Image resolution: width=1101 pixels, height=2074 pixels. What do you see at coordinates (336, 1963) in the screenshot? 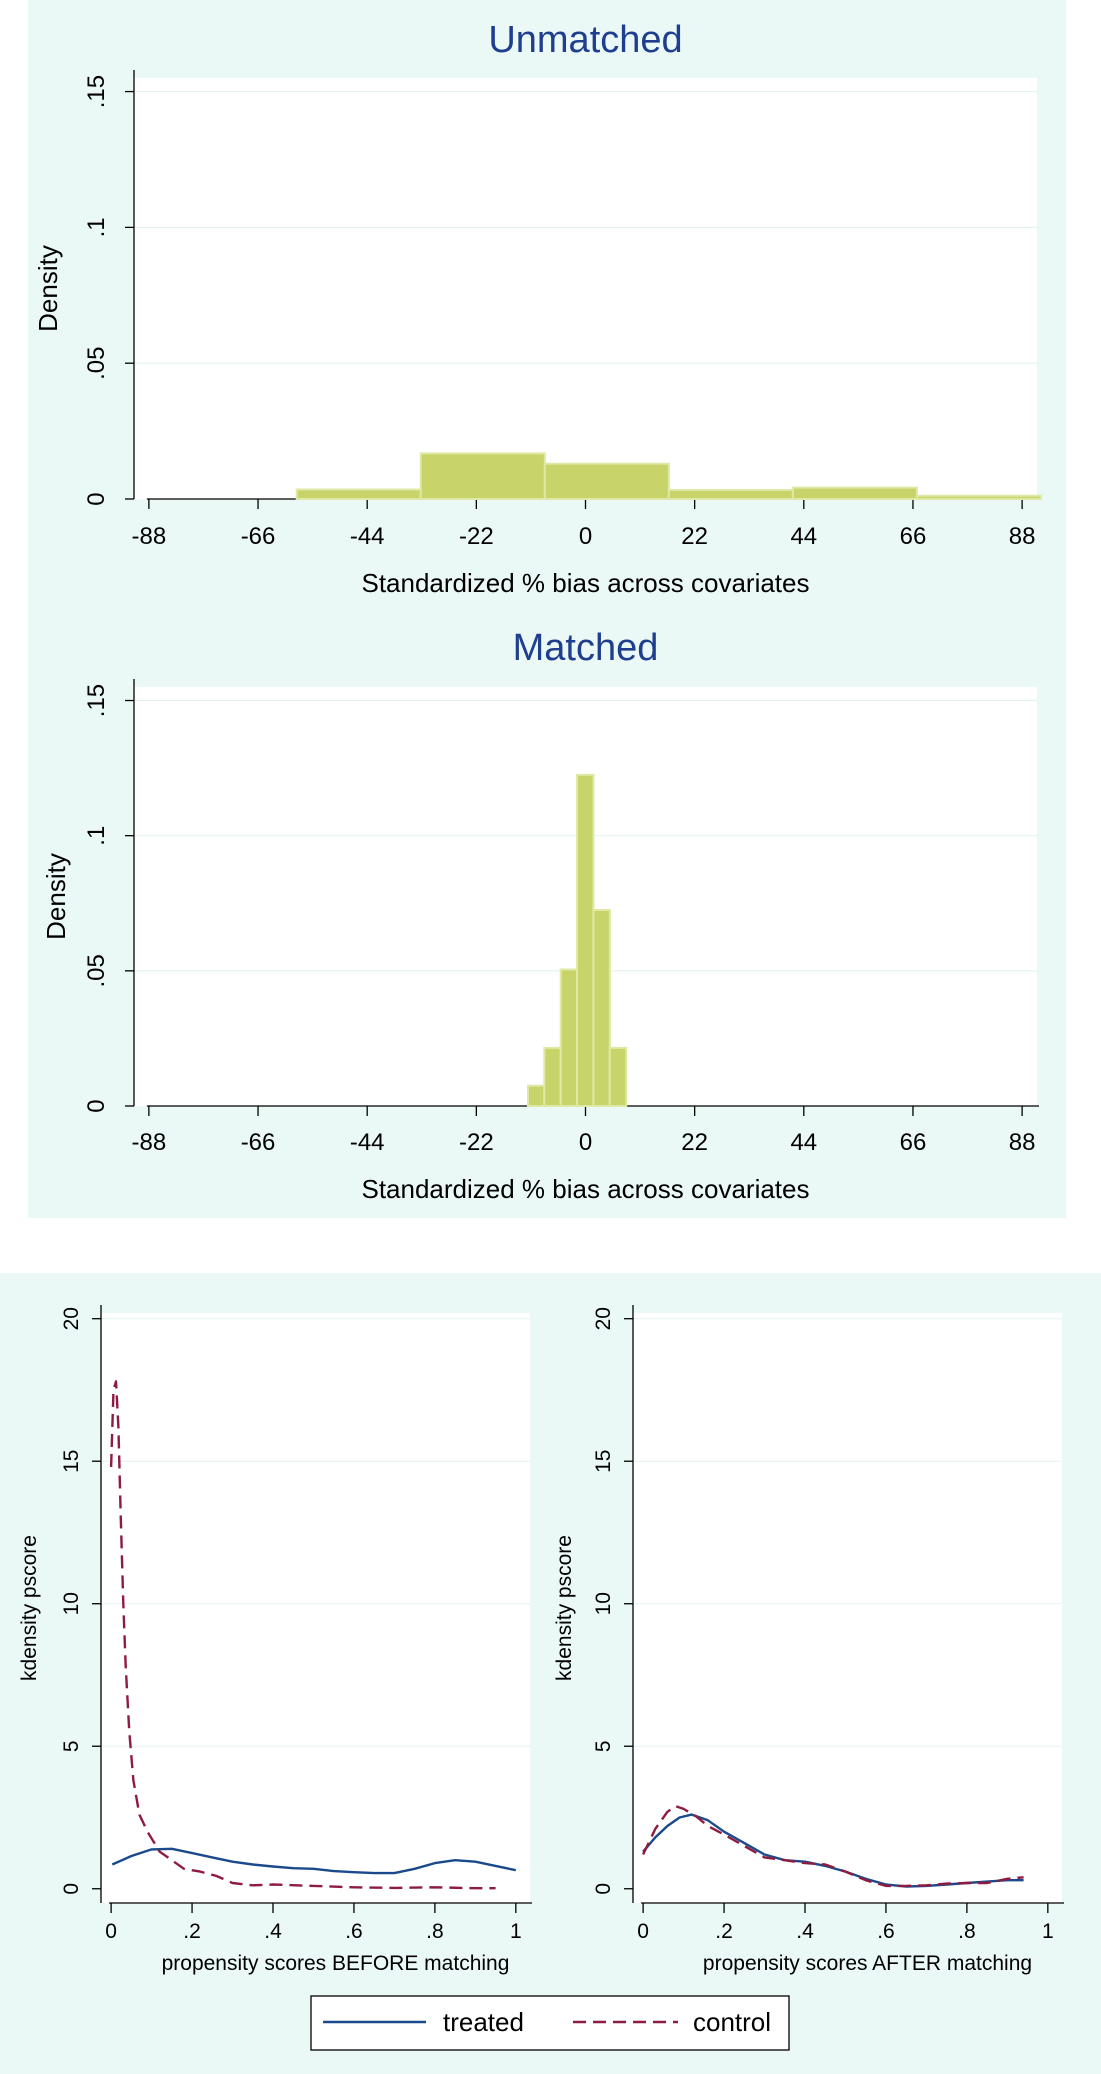
I see `x-axis-title: propensity scores BEFORE matching` at bounding box center [336, 1963].